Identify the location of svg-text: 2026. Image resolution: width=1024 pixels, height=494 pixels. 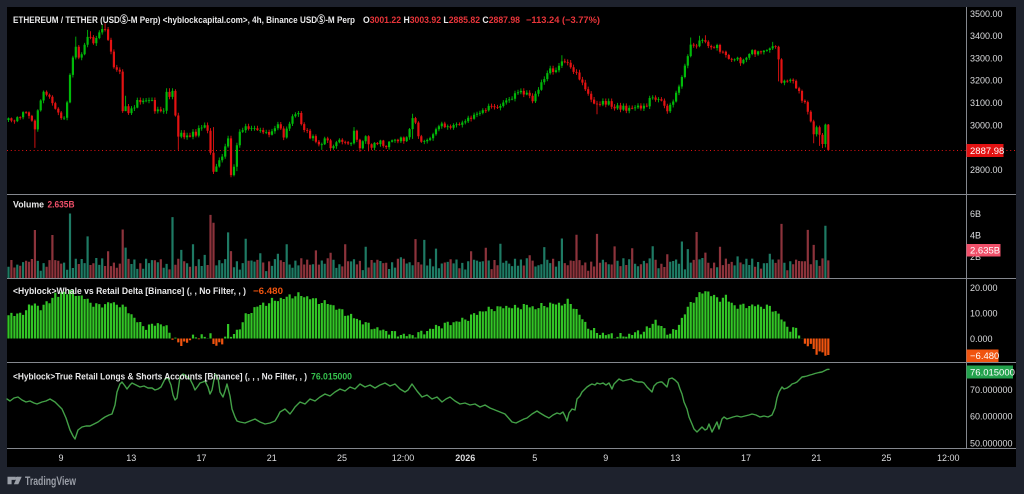
(465, 458).